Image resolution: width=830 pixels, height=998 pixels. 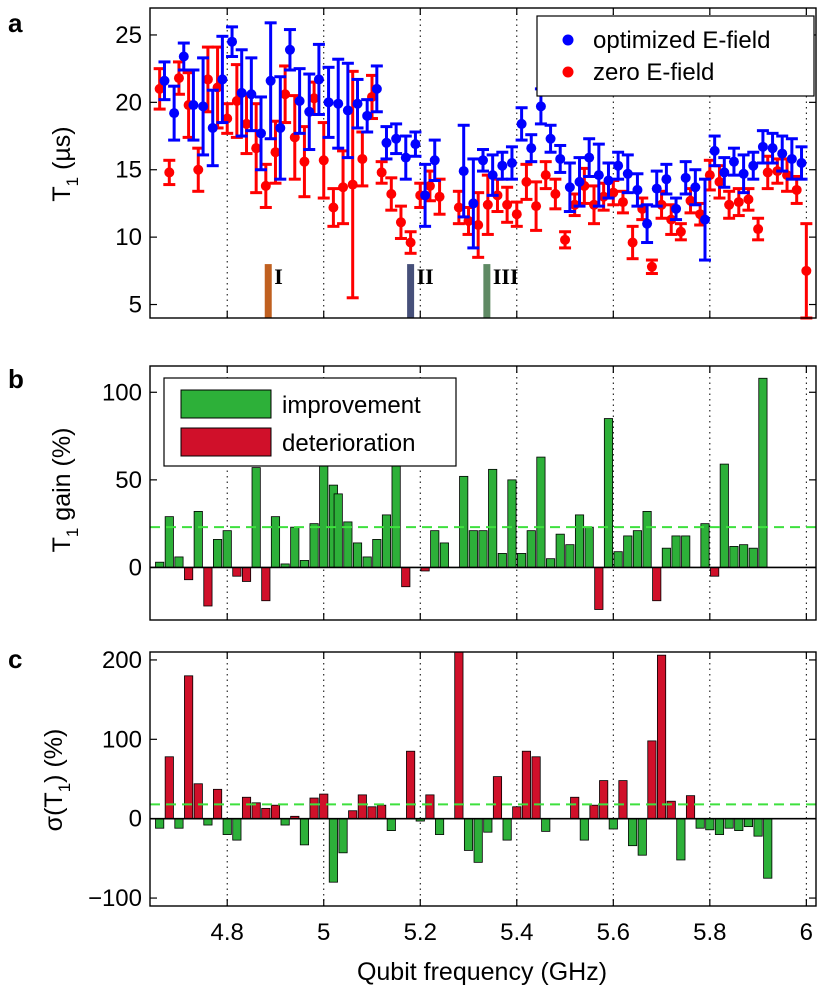 I want to click on panel-letter-a: a, so click(x=15, y=23).